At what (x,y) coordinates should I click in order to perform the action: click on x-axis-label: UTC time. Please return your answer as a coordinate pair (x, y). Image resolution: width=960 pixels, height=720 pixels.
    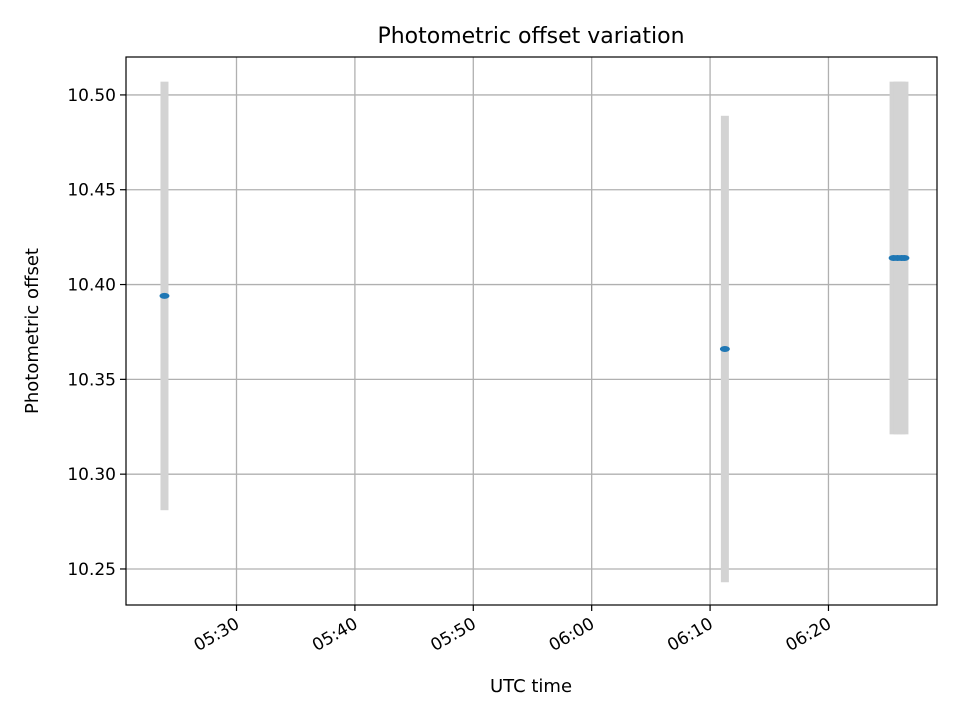
    Looking at the image, I should click on (531, 686).